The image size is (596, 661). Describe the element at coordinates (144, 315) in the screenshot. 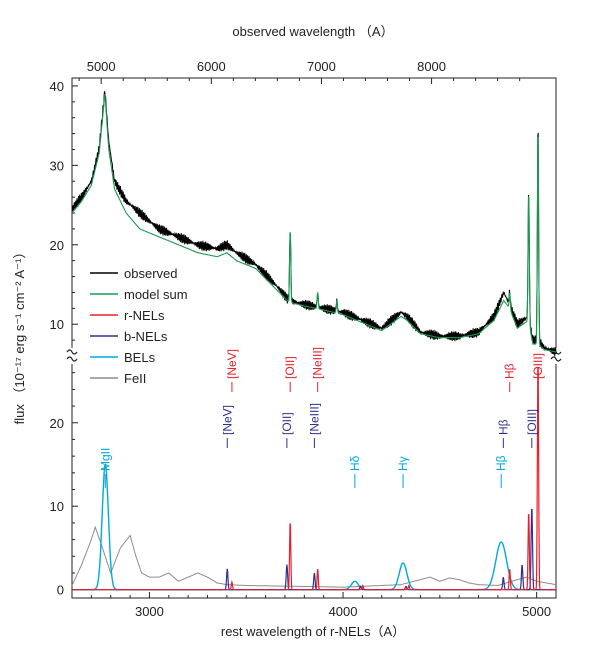

I see `legend-label: r-NELs` at that location.